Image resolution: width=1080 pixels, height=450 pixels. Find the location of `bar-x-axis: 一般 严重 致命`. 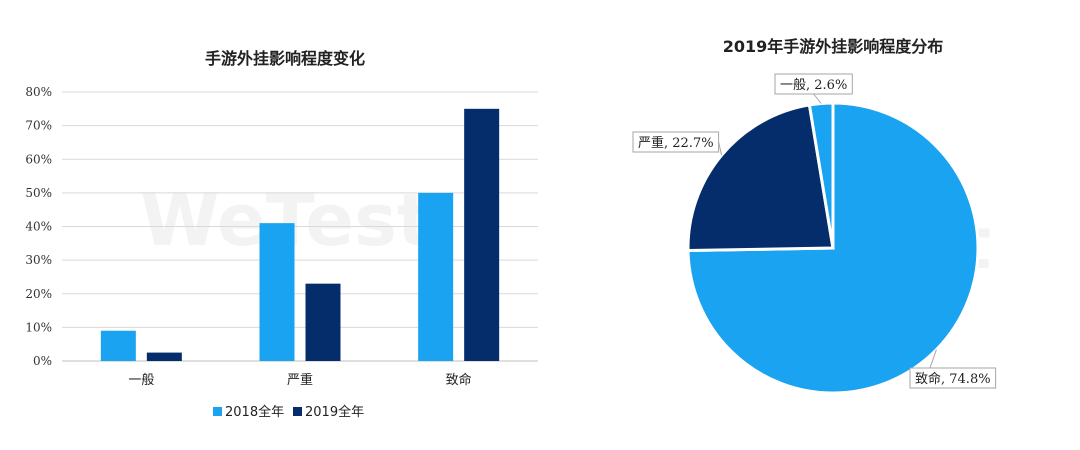

bar-x-axis: 一般 严重 致命 is located at coordinates (299, 380).